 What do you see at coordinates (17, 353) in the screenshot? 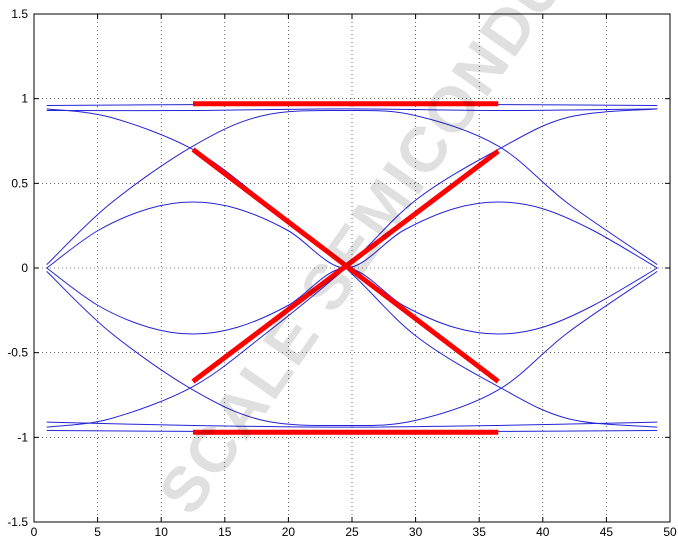
I see `y-tick-label: -0.5` at bounding box center [17, 353].